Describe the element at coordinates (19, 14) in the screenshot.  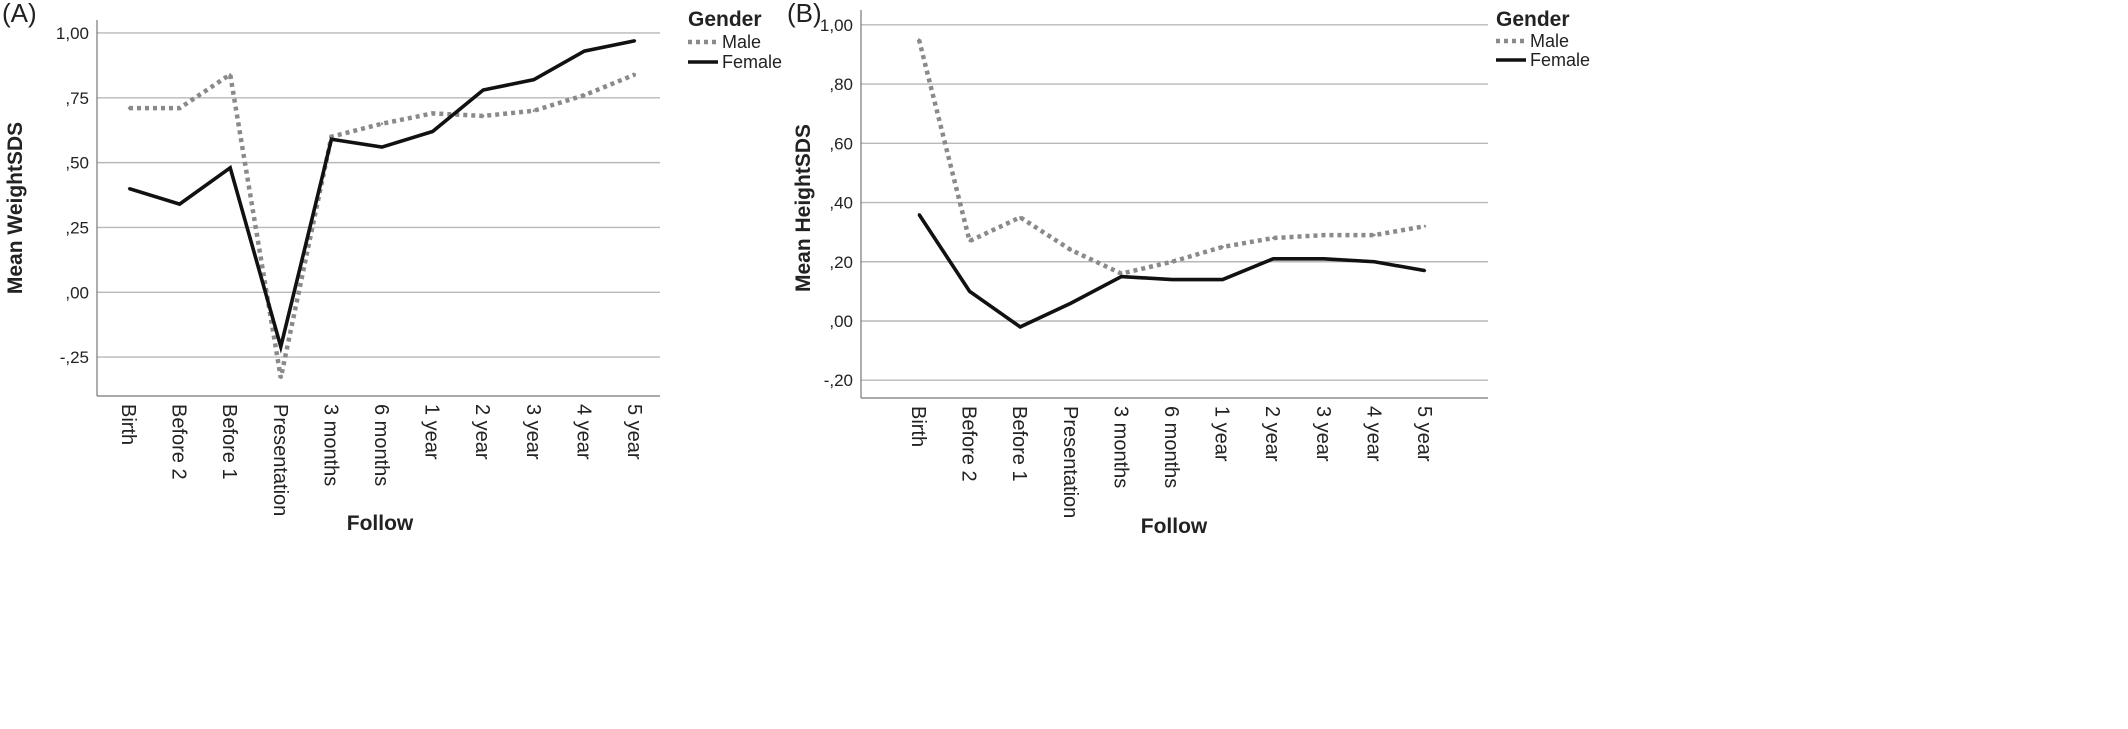
I see `panel-label: (A)` at that location.